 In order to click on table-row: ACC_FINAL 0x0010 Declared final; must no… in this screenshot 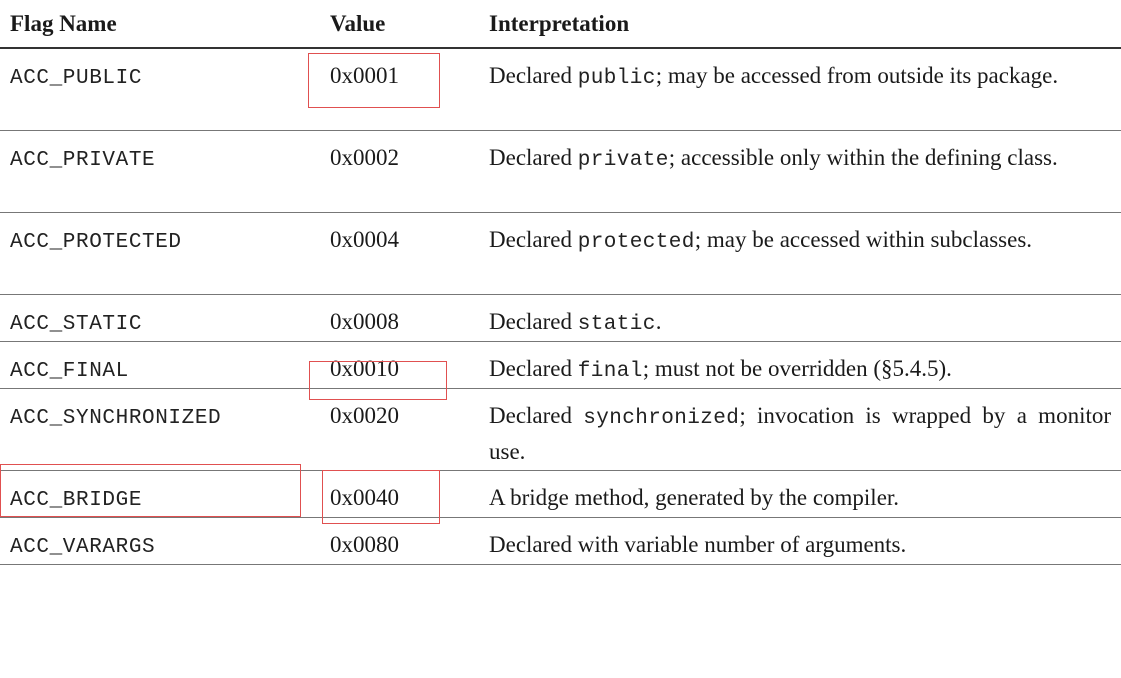, I will do `click(560, 365)`.